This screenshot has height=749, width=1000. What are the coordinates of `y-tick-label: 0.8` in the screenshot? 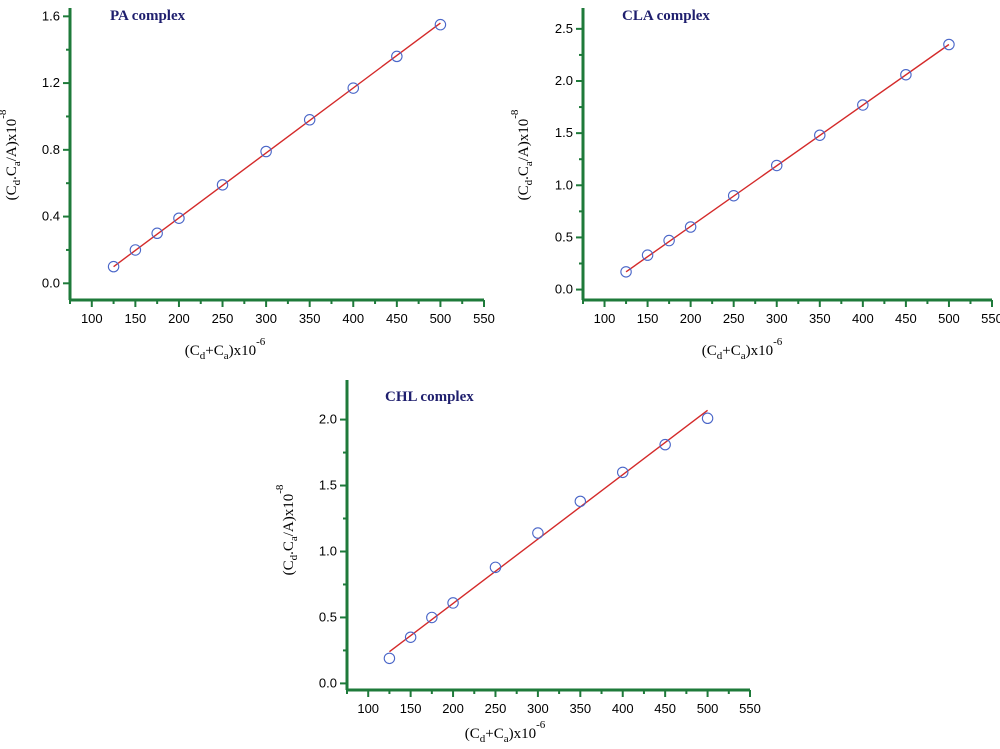 It's located at (51, 149).